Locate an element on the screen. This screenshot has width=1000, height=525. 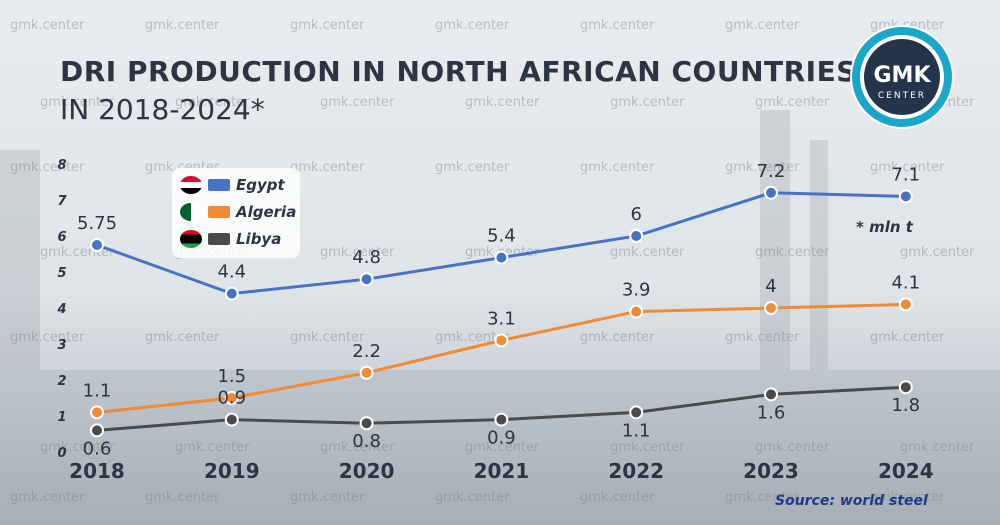
x-tick-label: 2020 is located at coordinates (367, 471).